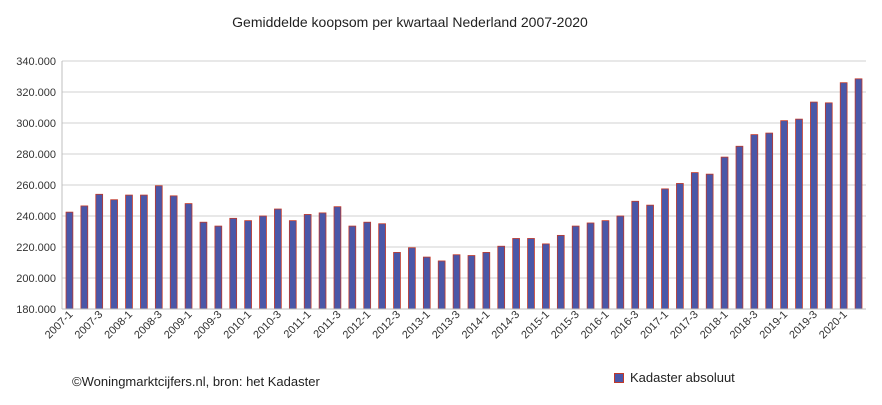 Image resolution: width=882 pixels, height=405 pixels. Describe the element at coordinates (267, 325) in the screenshot. I see `x-tick-label: 2010-3` at that location.